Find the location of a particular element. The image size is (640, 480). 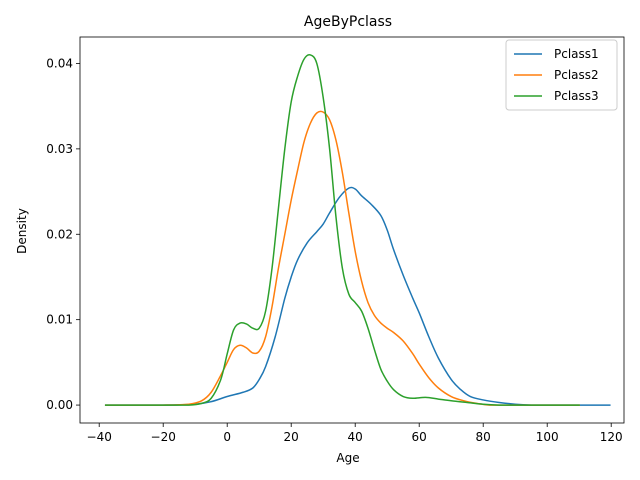

y-tick-label: 0.04 is located at coordinates (59, 63).